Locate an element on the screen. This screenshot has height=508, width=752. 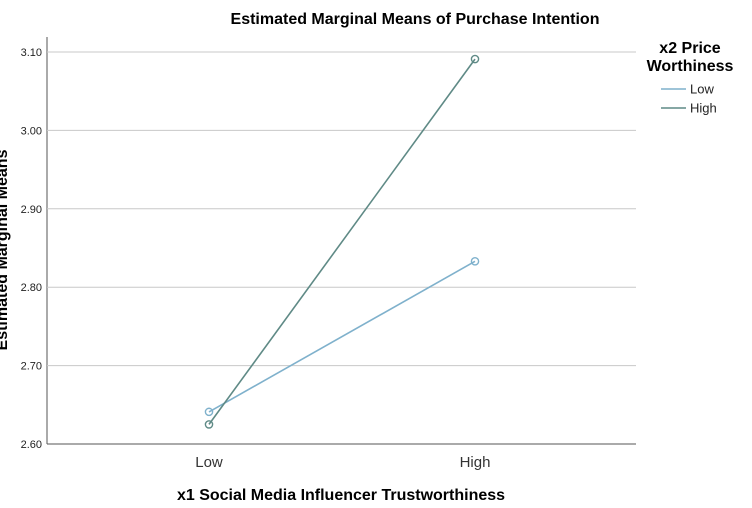
point-high-high is located at coordinates (475, 59).